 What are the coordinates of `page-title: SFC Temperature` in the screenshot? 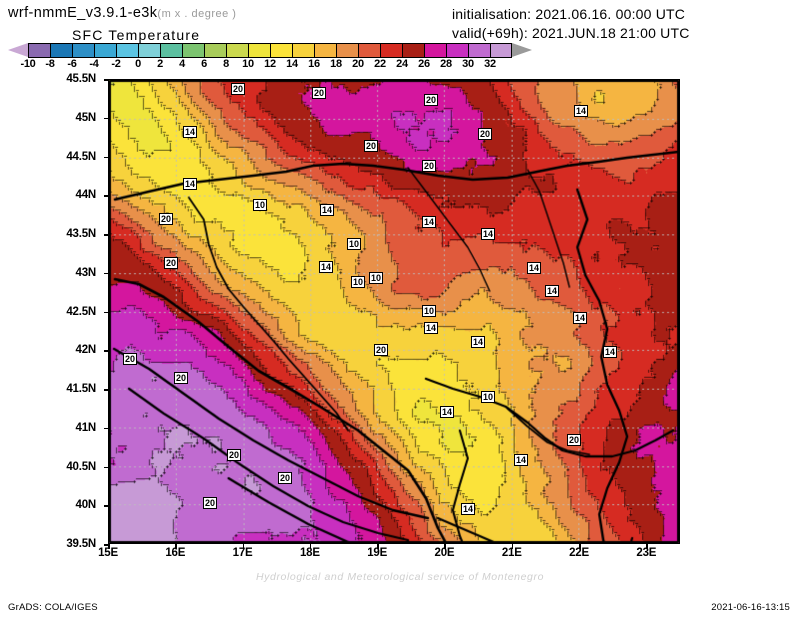 It's located at (136, 35).